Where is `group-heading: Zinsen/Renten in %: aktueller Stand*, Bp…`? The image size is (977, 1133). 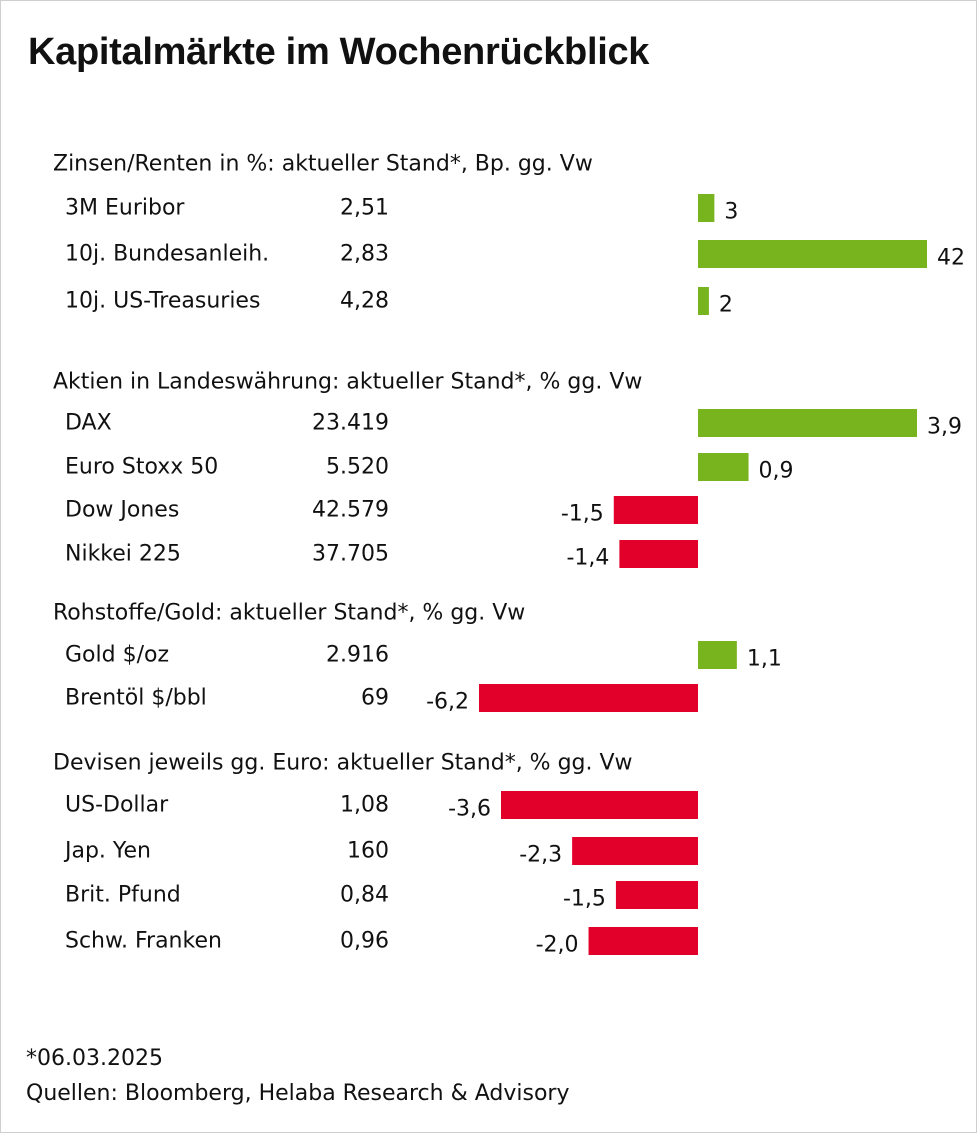
group-heading: Zinsen/Renten in %: aktueller Stand*, Bp… is located at coordinates (323, 164).